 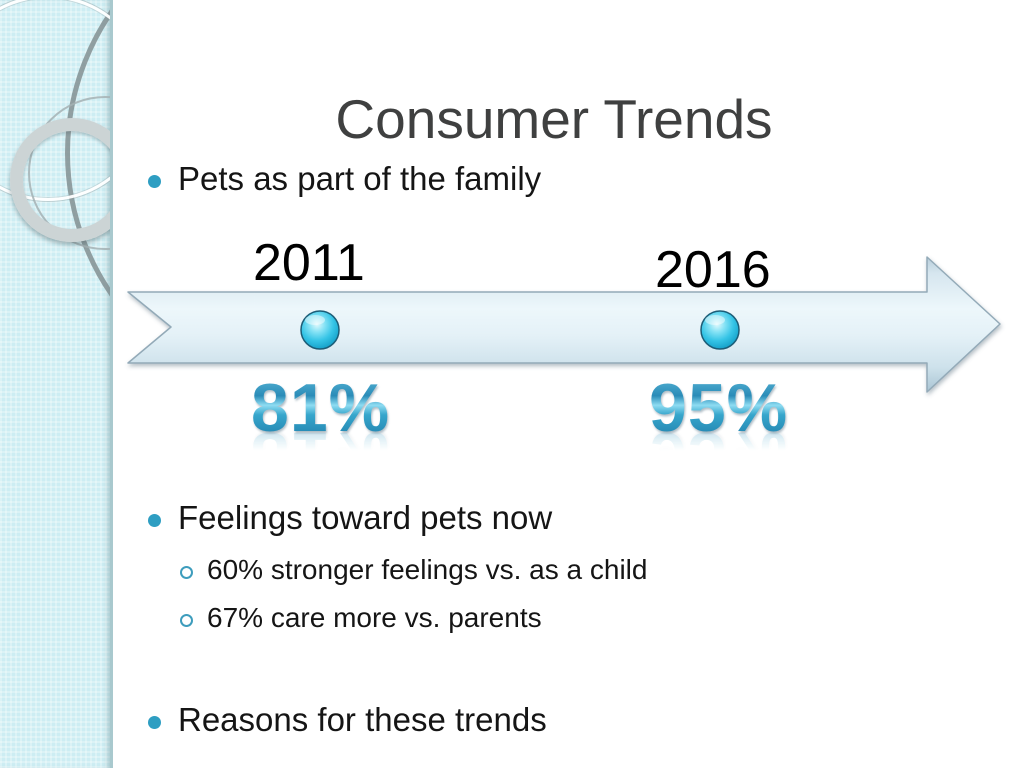 I want to click on timeline-value-2016: 95%, so click(x=719, y=408).